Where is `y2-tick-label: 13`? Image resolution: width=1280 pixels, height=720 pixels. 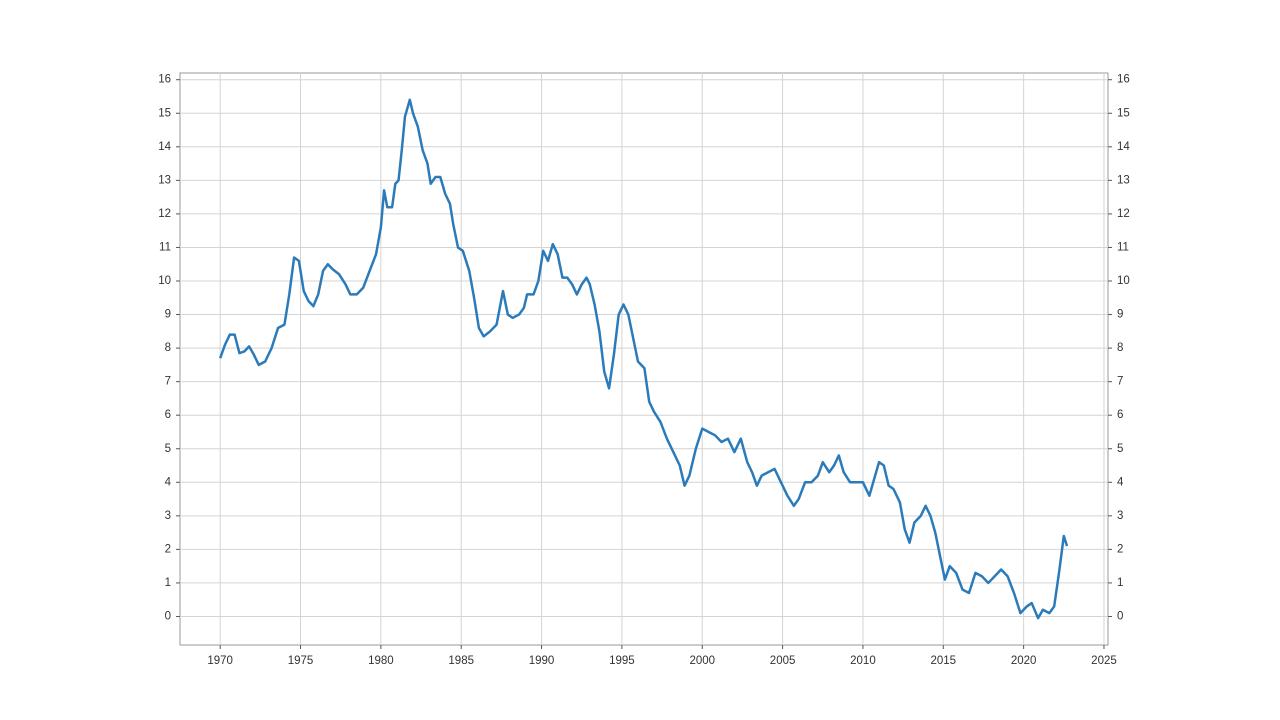 y2-tick-label: 13 is located at coordinates (1123, 180).